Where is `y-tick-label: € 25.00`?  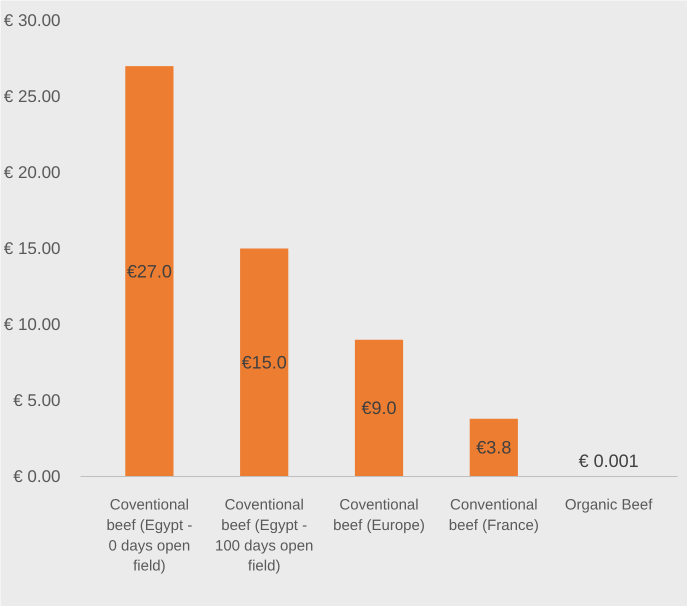
y-tick-label: € 25.00 is located at coordinates (32, 96).